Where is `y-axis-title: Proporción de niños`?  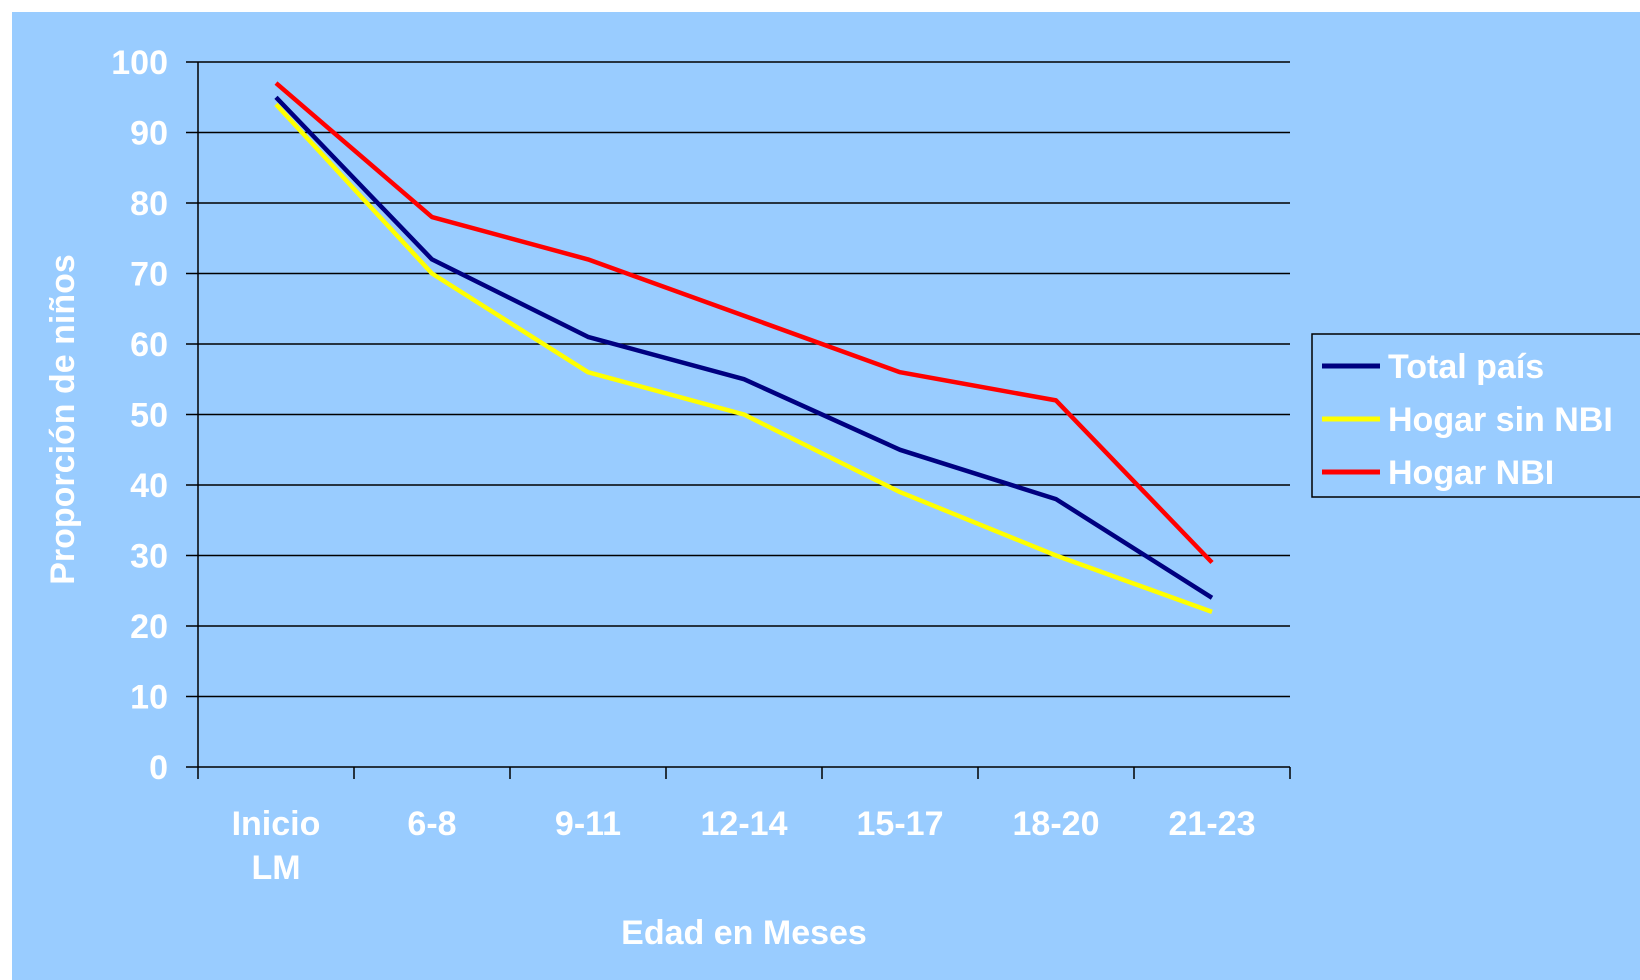 y-axis-title: Proporción de niños is located at coordinates (63, 419).